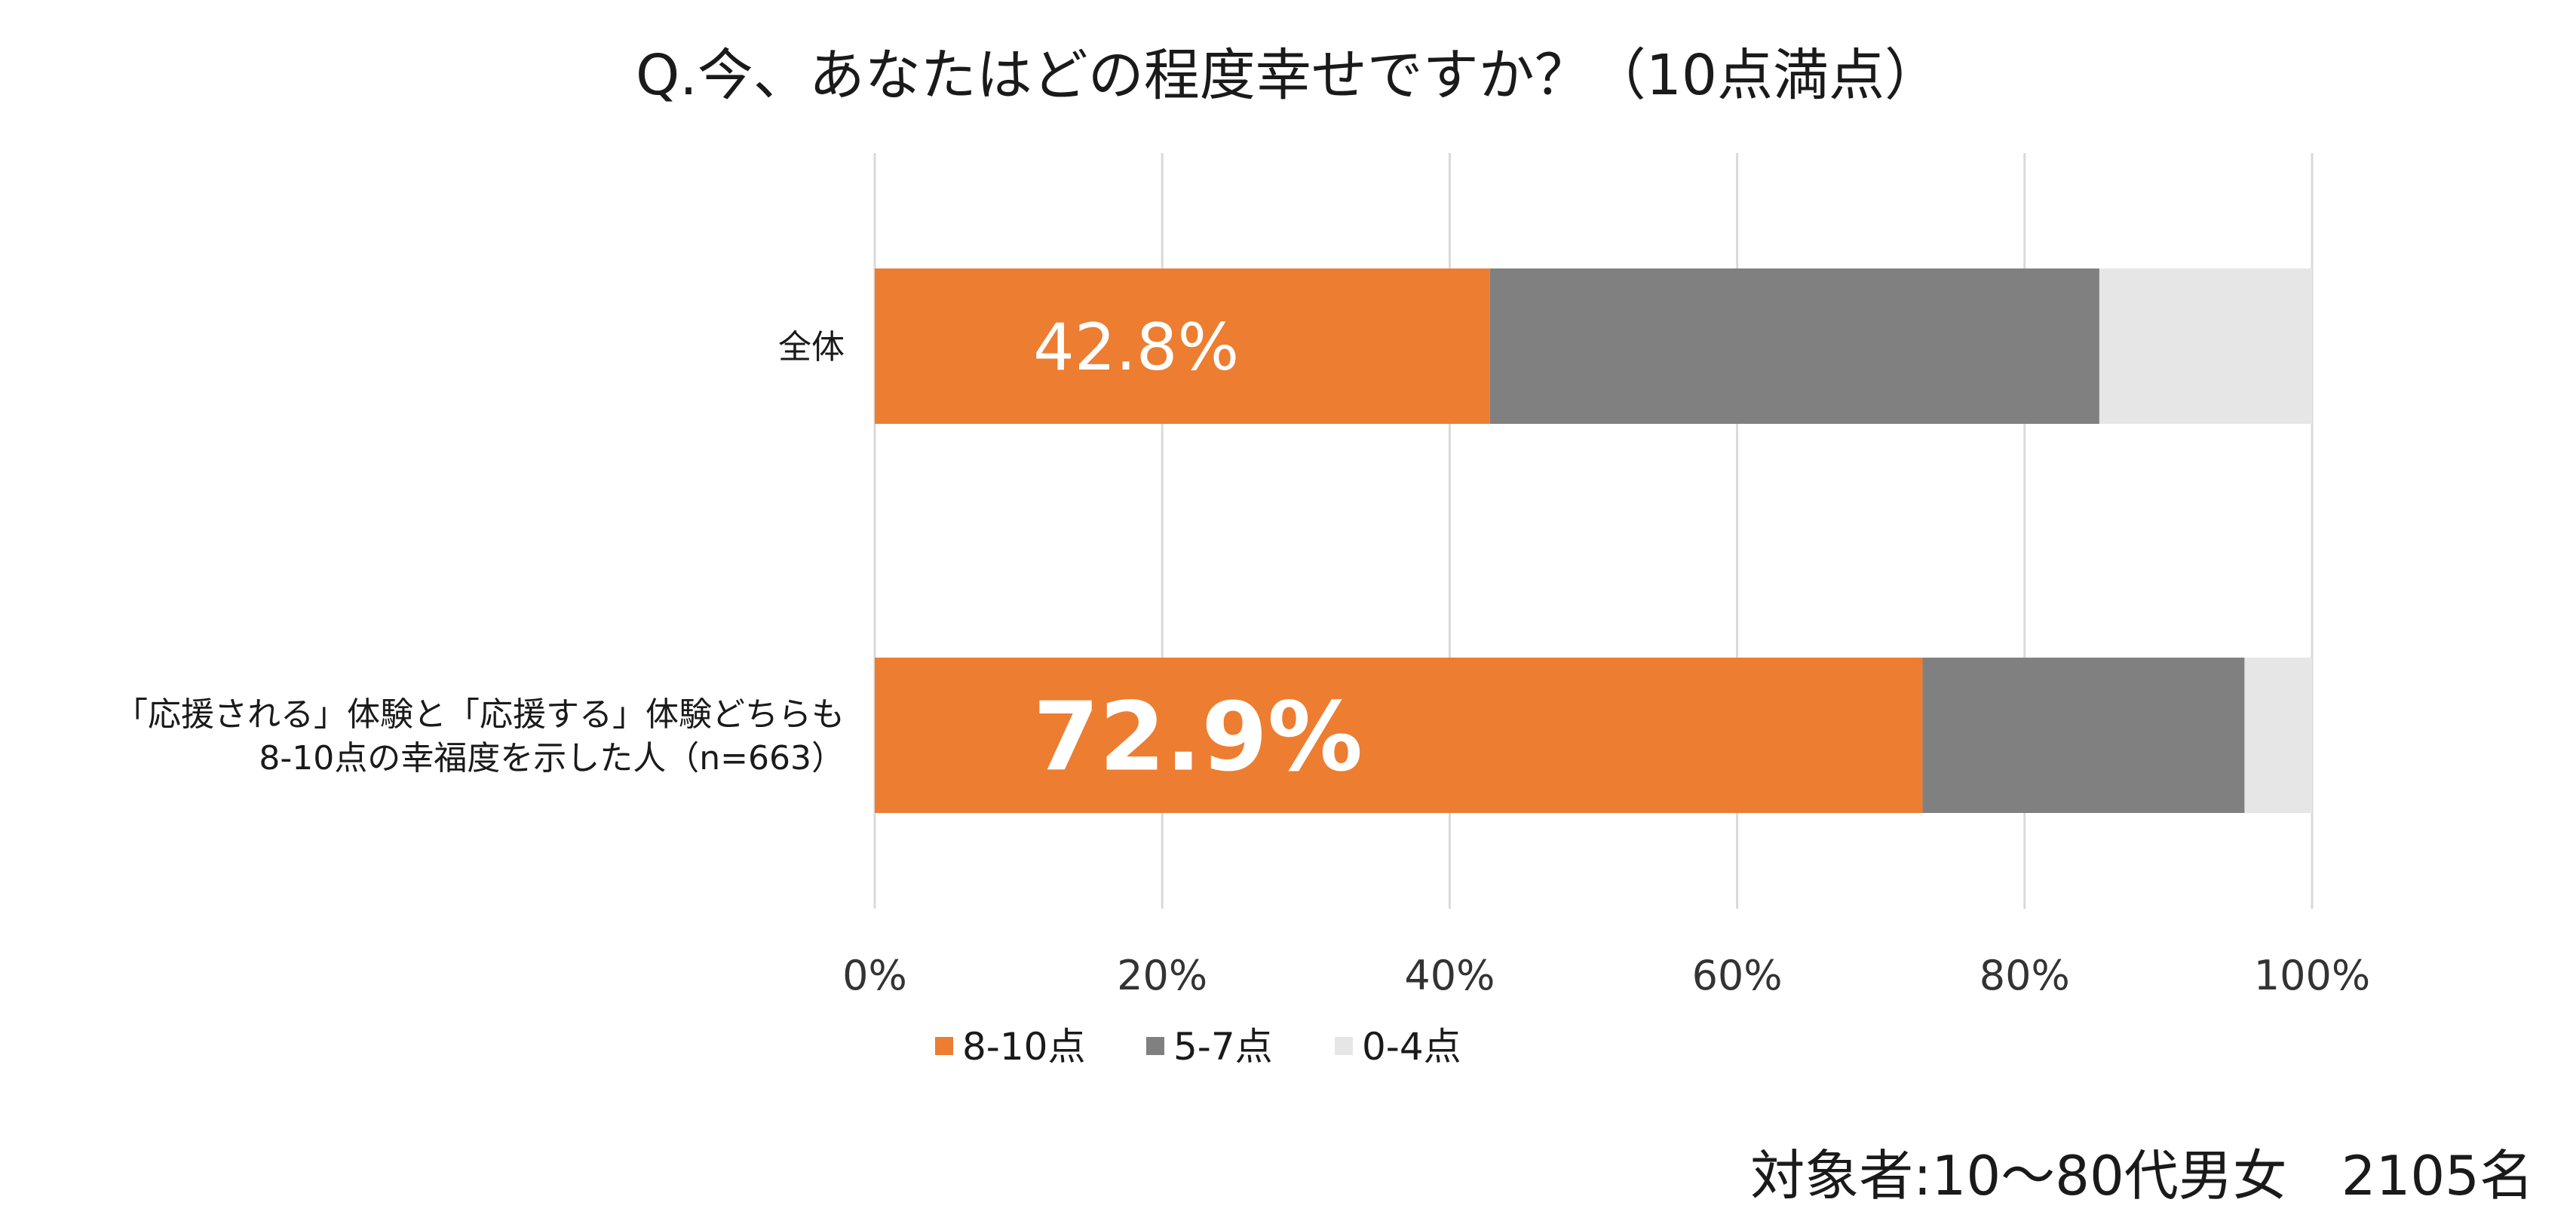  What do you see at coordinates (874, 975) in the screenshot?
I see `x-tick-label: 0%` at bounding box center [874, 975].